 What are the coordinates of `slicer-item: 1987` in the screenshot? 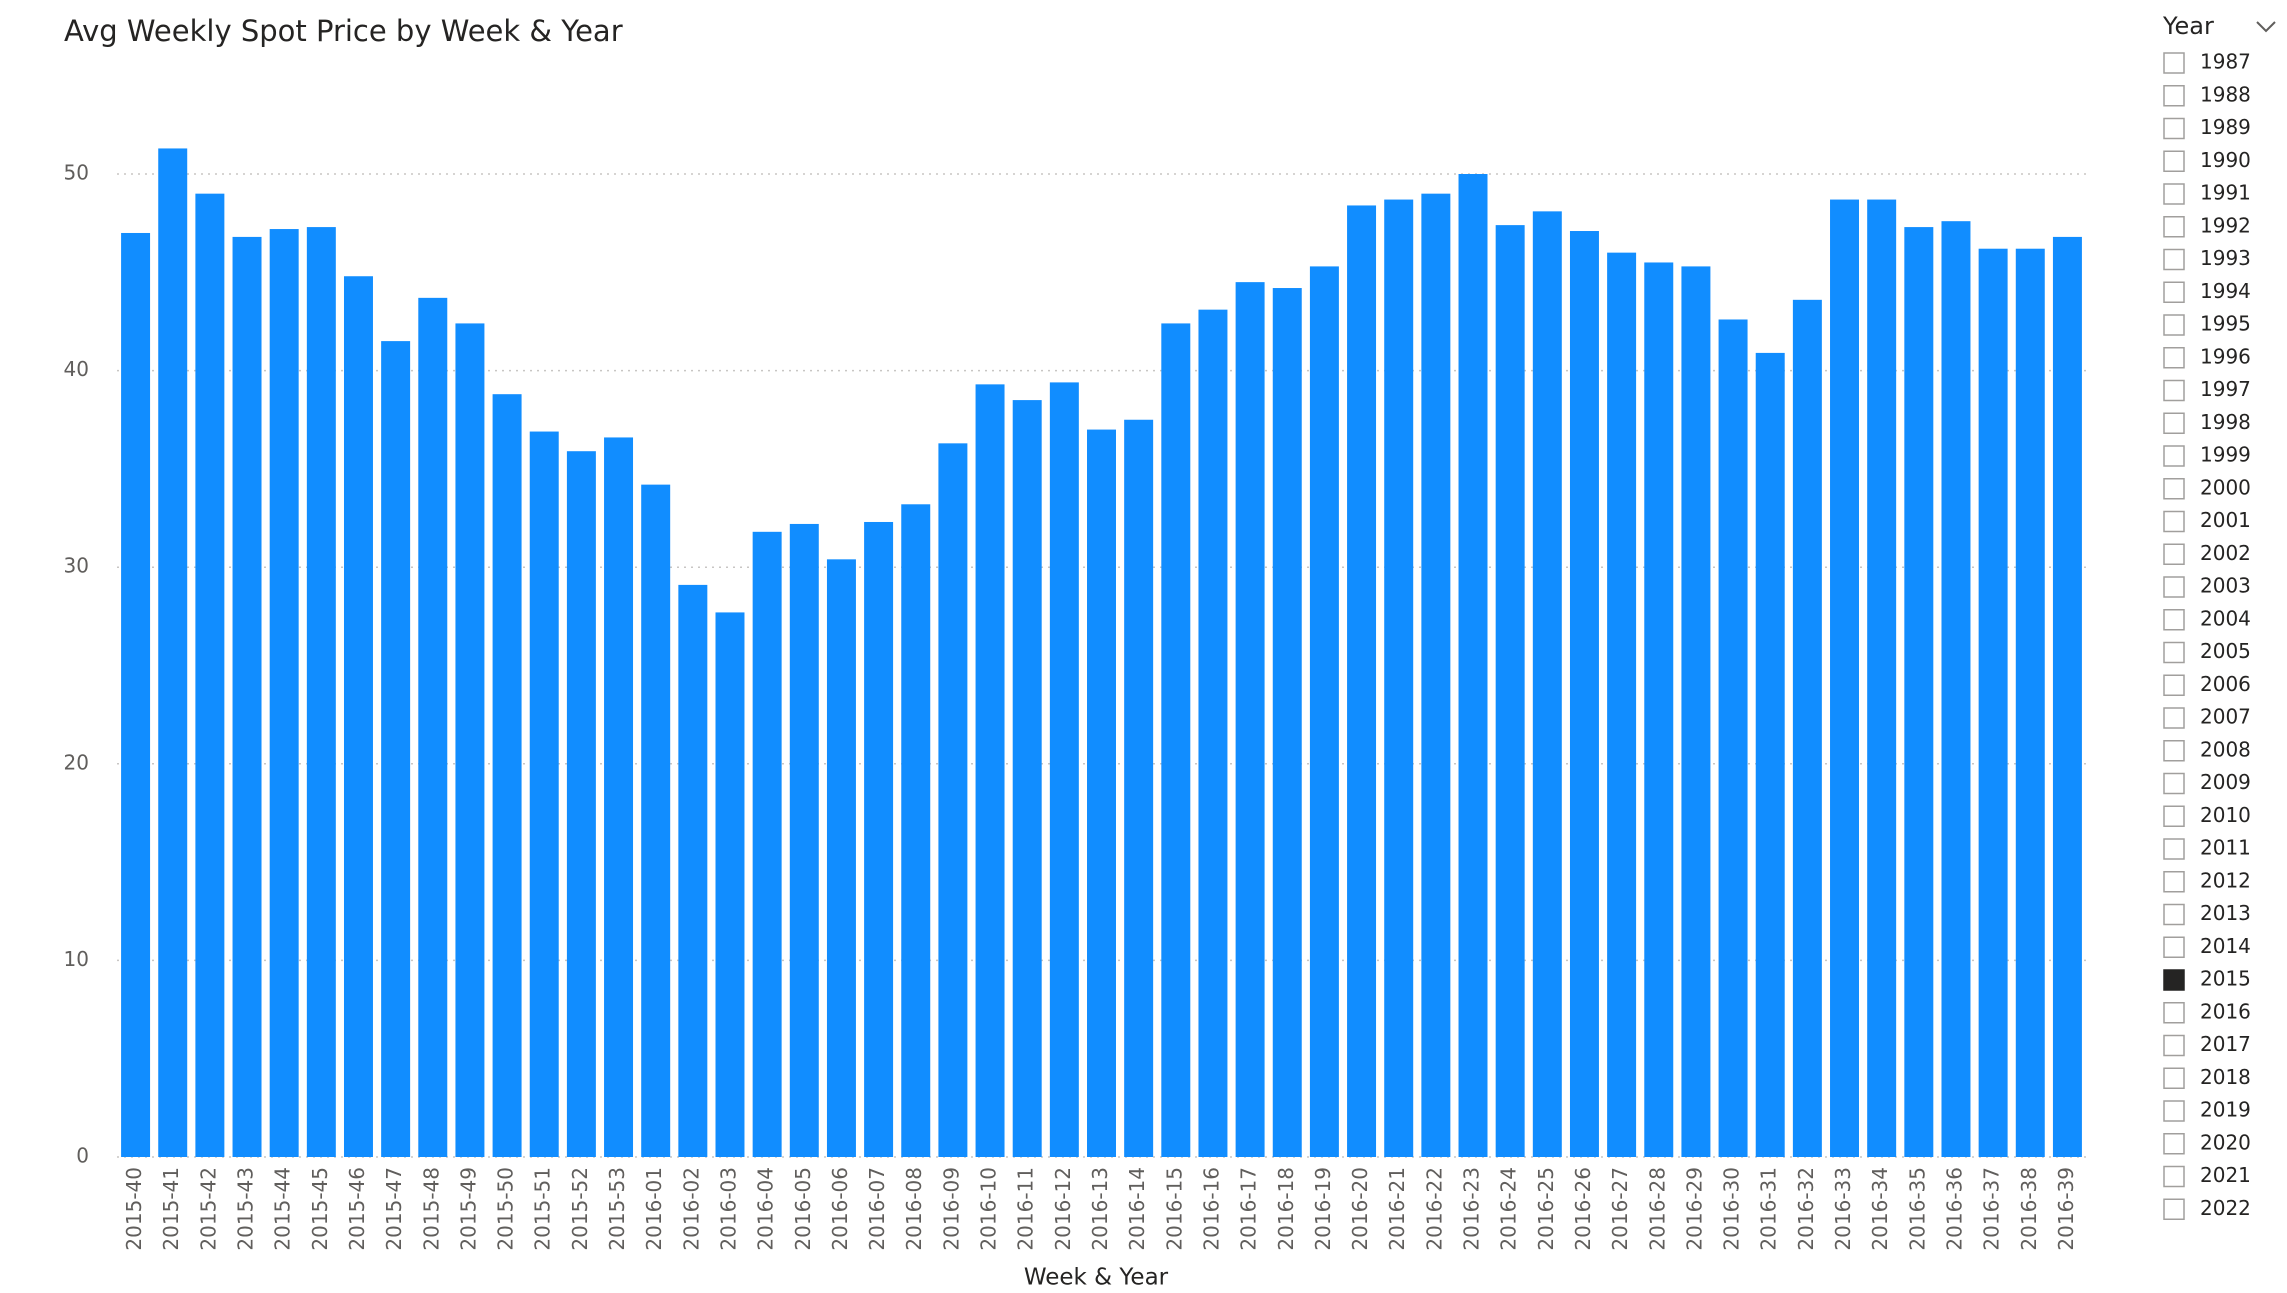 It's located at (2225, 62).